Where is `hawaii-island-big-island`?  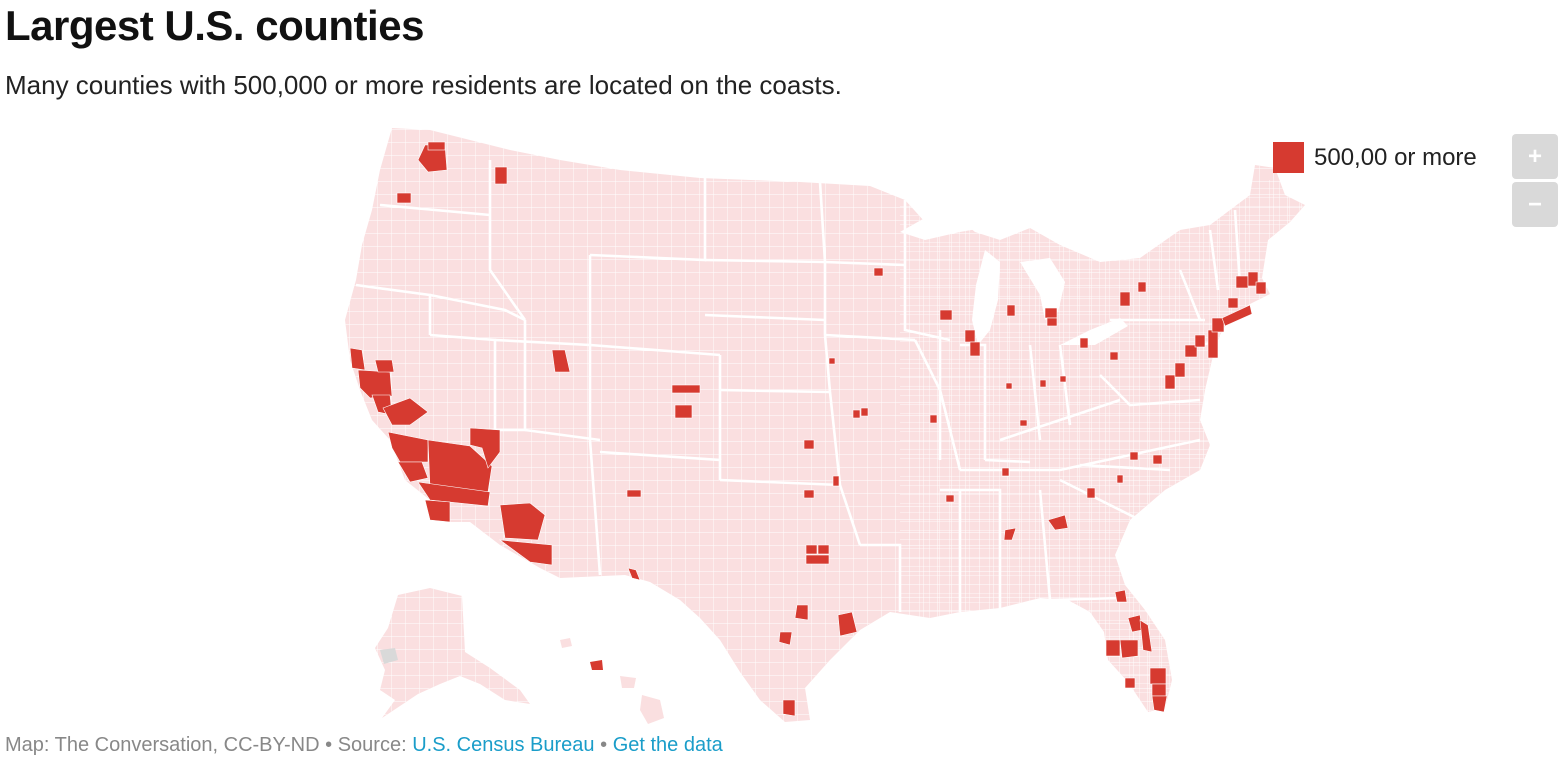 hawaii-island-big-island is located at coordinates (652, 709).